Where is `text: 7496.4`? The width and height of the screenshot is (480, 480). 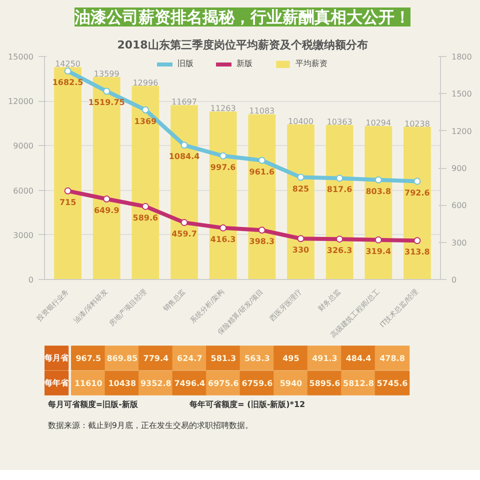 text: 7496.4 is located at coordinates (190, 383).